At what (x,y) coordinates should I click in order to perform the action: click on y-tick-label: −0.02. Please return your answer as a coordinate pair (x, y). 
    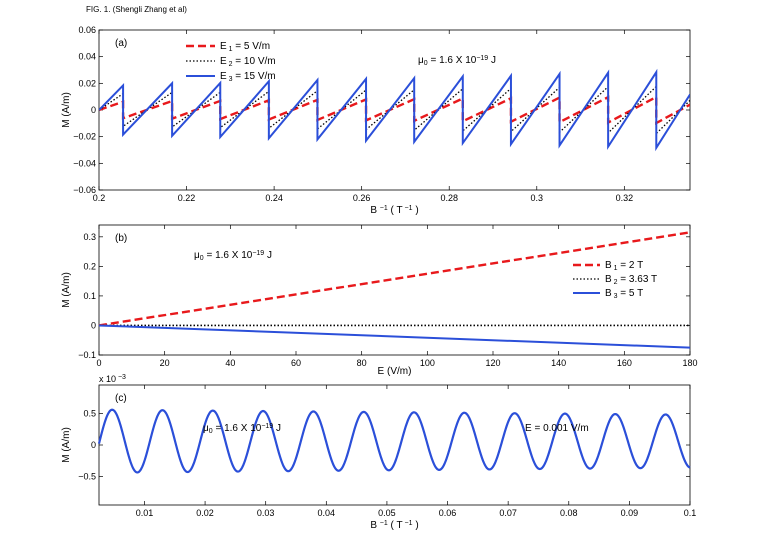
    Looking at the image, I should click on (84, 137).